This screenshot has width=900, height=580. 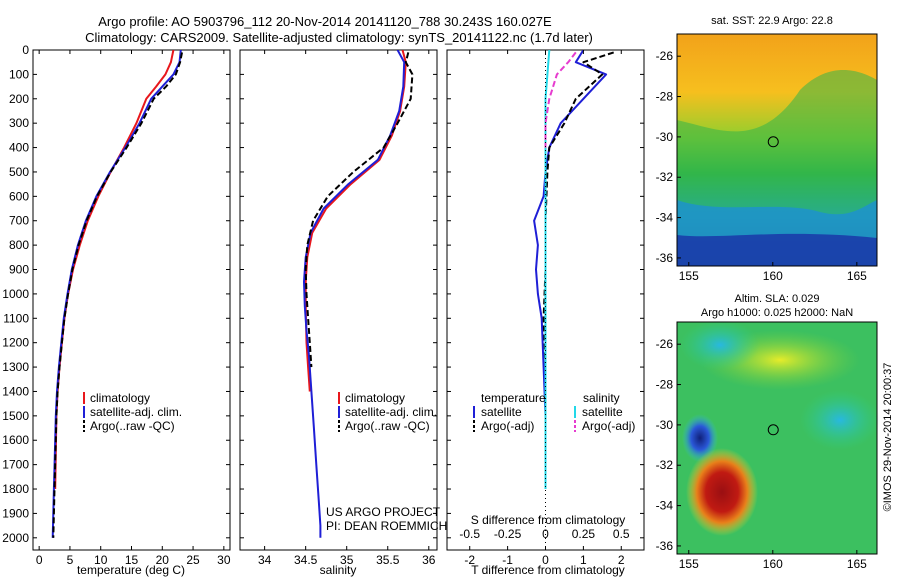 What do you see at coordinates (386, 526) in the screenshot?
I see `project-annotation-2: PI: DEAN ROEMMICH` at bounding box center [386, 526].